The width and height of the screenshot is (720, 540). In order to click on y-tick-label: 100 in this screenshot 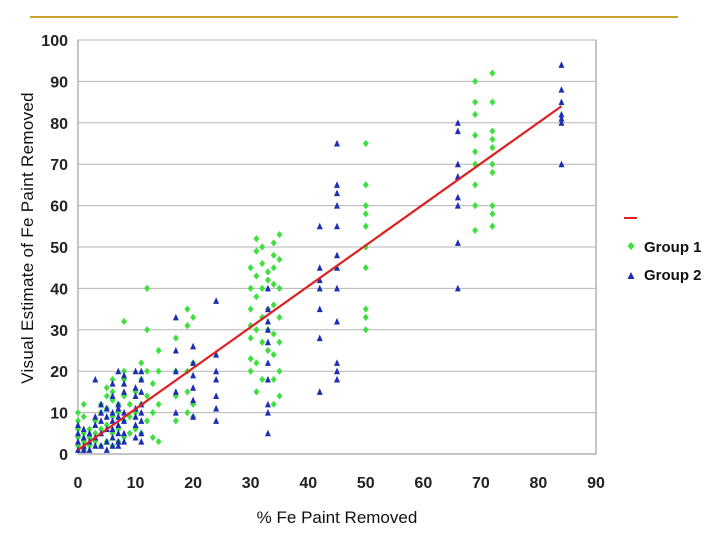, I will do `click(54, 41)`.